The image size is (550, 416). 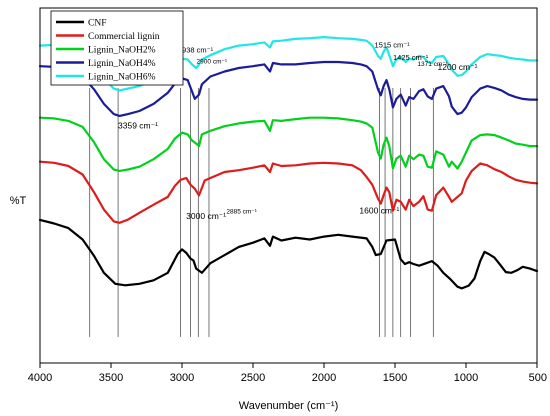 What do you see at coordinates (289, 406) in the screenshot?
I see `x-axis-label: Wavenumber (cm⁻¹)` at bounding box center [289, 406].